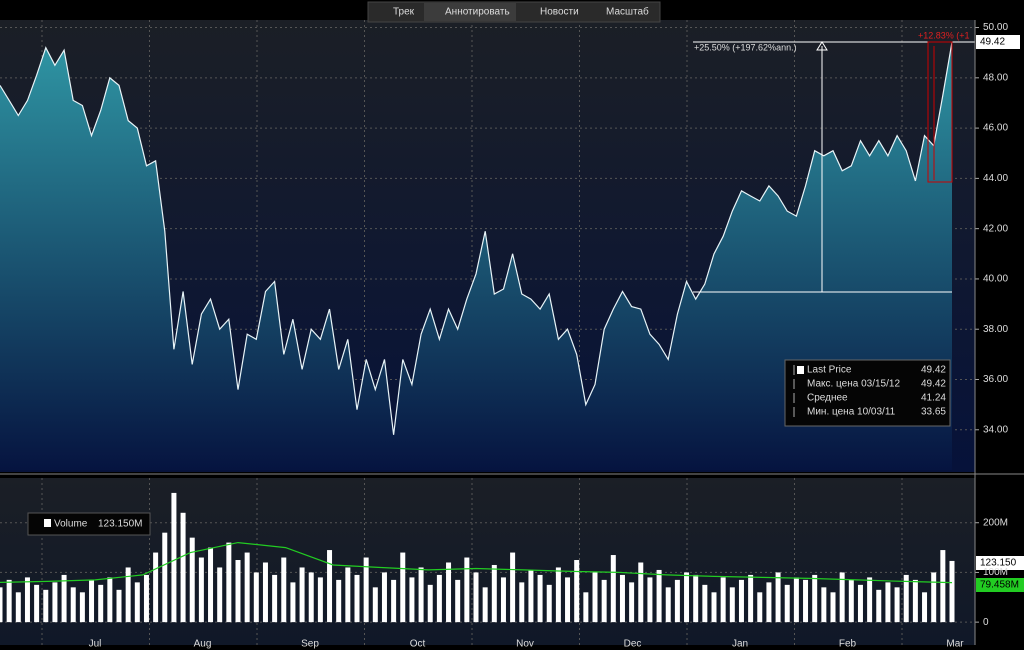 Image resolution: width=1024 pixels, height=650 pixels. I want to click on legend, so click(867, 393).